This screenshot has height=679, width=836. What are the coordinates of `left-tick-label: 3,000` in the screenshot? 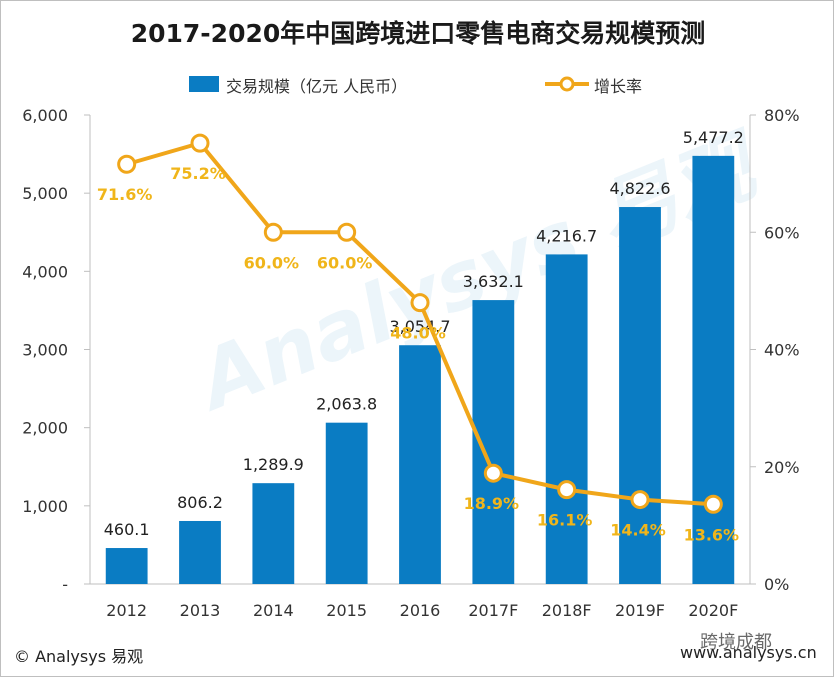 It's located at (45, 350).